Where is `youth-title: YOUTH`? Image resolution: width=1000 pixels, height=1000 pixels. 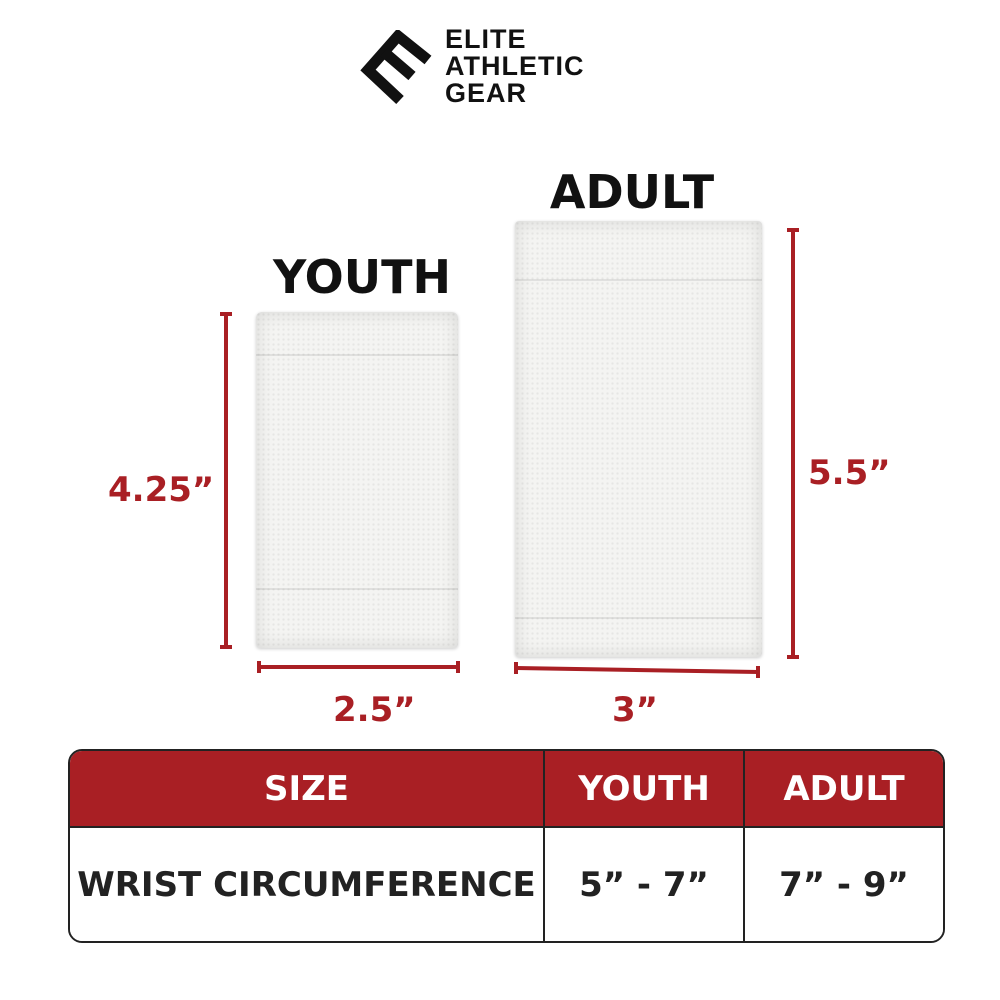 youth-title: YOUTH is located at coordinates (362, 277).